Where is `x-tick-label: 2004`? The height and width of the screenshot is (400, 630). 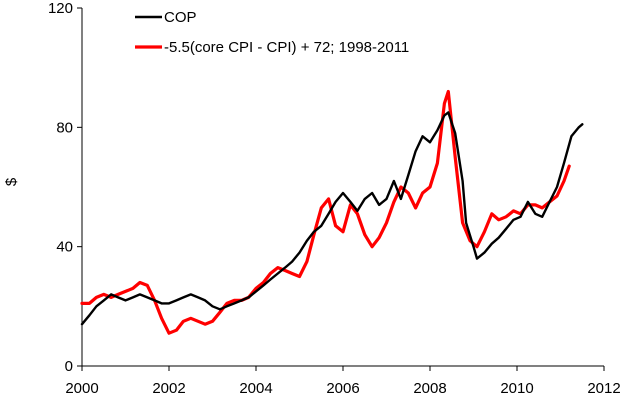 x-tick-label: 2004 is located at coordinates (255, 388).